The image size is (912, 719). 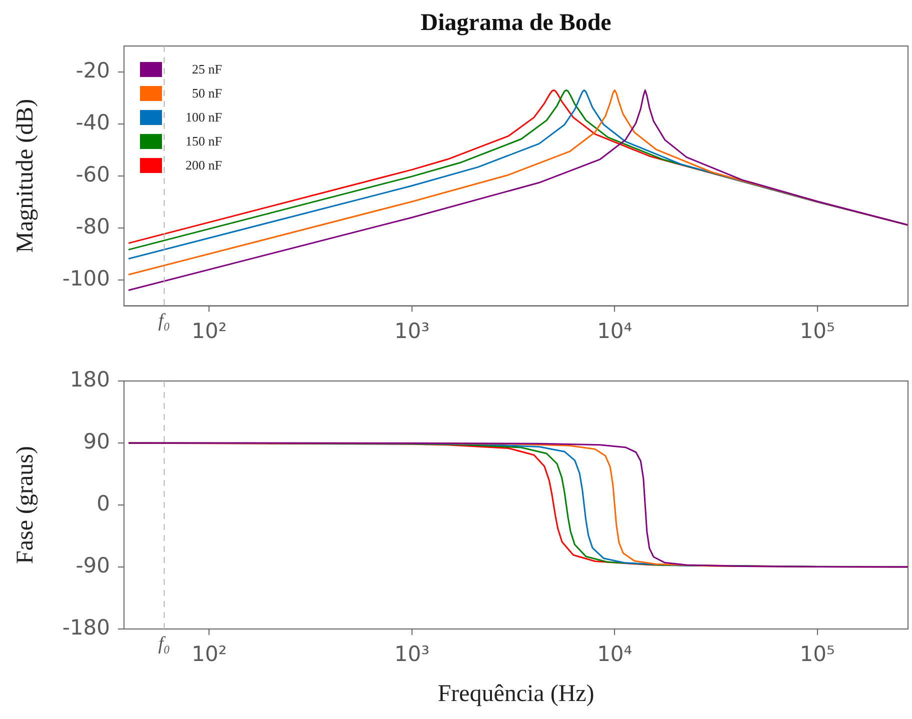 What do you see at coordinates (93, 70) in the screenshot?
I see `y-tick-label: -20` at bounding box center [93, 70].